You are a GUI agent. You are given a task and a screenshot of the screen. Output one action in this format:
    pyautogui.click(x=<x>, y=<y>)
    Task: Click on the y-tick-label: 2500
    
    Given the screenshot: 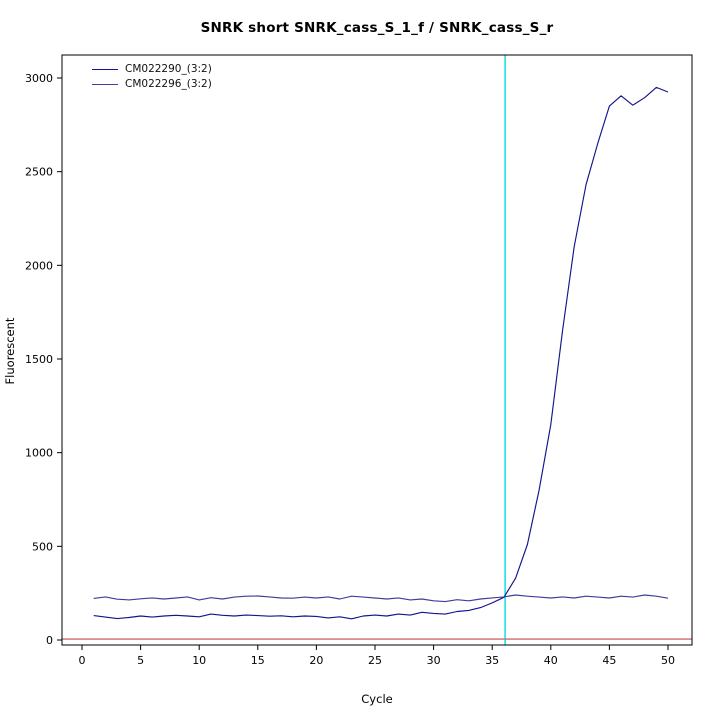 What is the action you would take?
    pyautogui.click(x=39, y=172)
    